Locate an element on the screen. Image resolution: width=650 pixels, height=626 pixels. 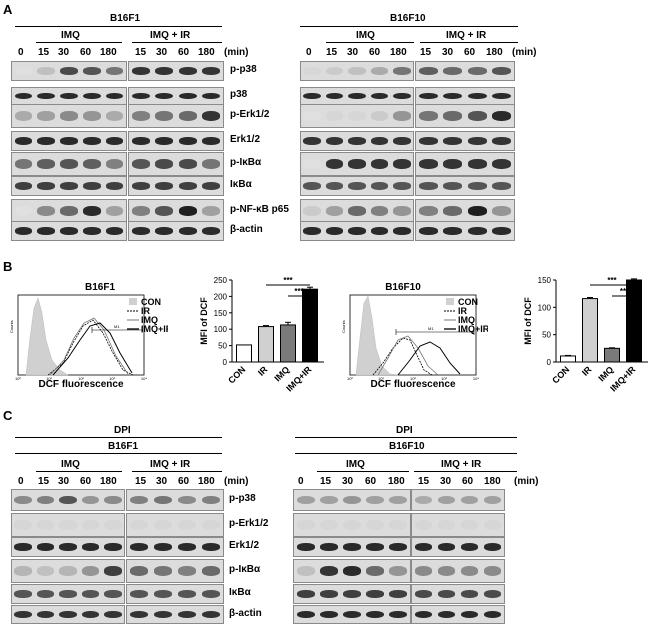
a-right-time-8: 180 is located at coordinates (494, 52).